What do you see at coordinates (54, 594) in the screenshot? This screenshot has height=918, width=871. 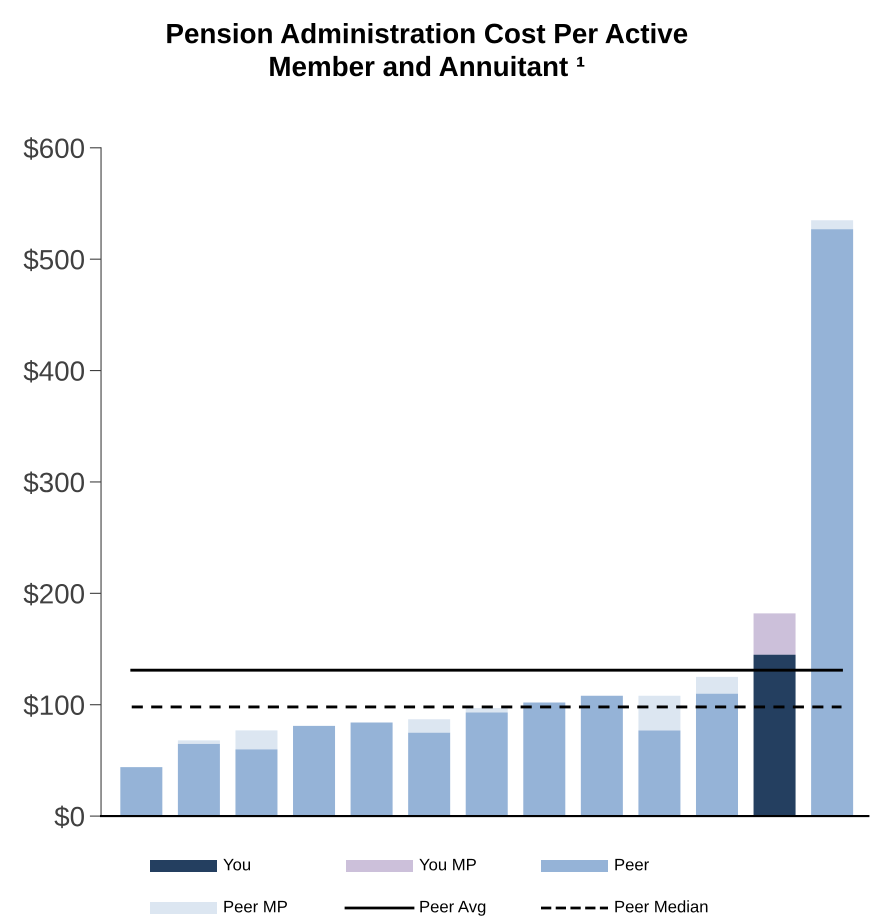 I see `y-tick-label: $200` at bounding box center [54, 594].